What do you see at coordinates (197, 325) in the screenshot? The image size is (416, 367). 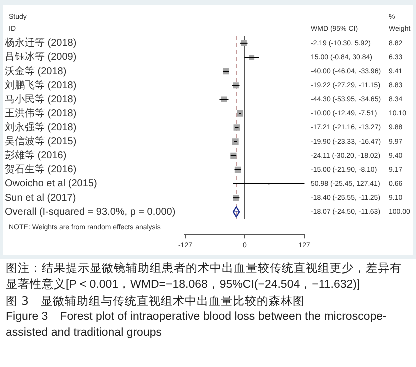 I see `text: Figure 3 Forest plot of intraoperative blood loss between the microscope-assisted and traditional groups` at bounding box center [197, 325].